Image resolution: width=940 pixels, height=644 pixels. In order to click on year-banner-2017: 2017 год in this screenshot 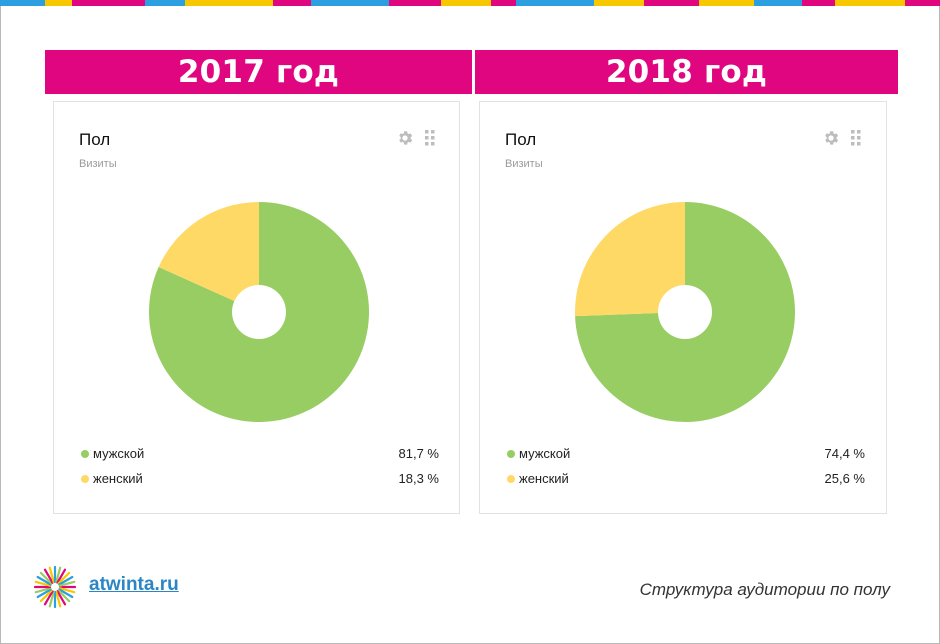, I will do `click(258, 72)`.